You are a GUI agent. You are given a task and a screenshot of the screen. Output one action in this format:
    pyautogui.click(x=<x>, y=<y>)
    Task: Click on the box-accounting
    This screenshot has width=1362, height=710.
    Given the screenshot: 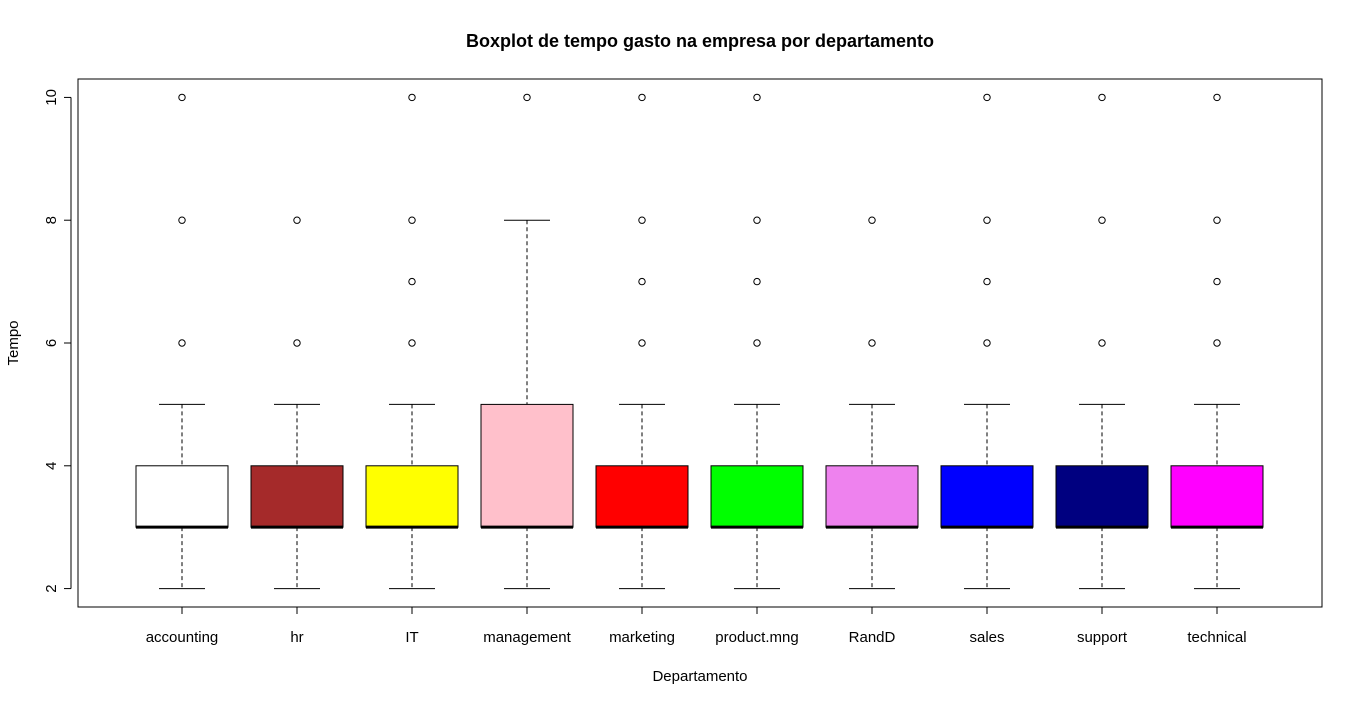 What is the action you would take?
    pyautogui.click(x=182, y=341)
    